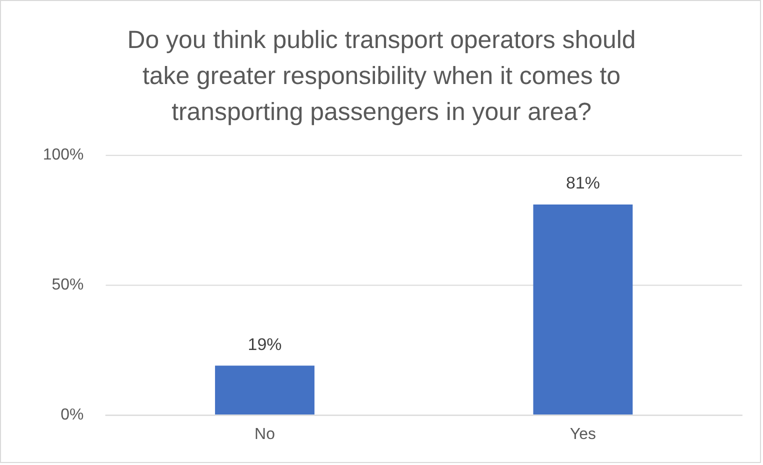  I want to click on y-tick-label: 50%, so click(68, 285).